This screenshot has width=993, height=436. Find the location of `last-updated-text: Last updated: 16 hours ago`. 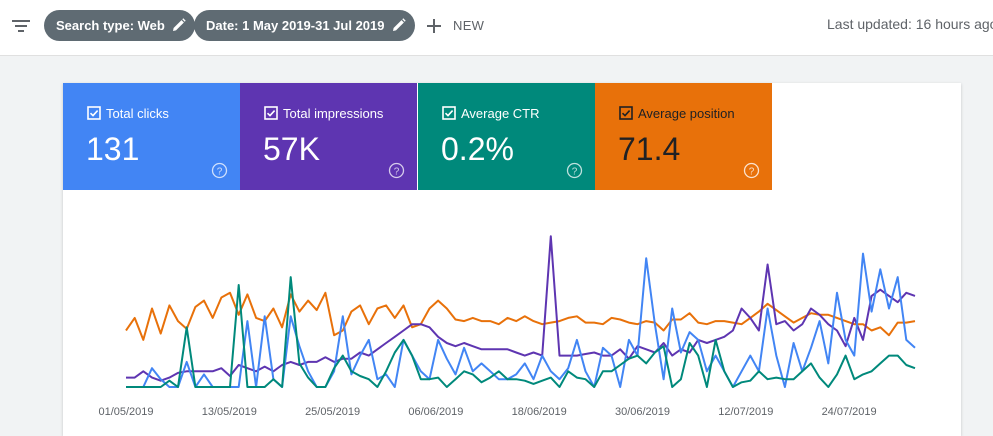

last-updated-text: Last updated: 16 hours ago is located at coordinates (910, 24).